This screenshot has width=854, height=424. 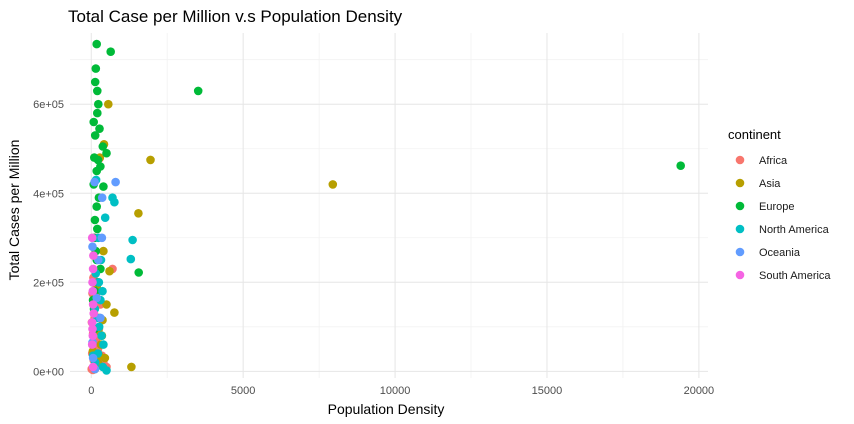 I want to click on legend-label: Oceania, so click(x=780, y=253).